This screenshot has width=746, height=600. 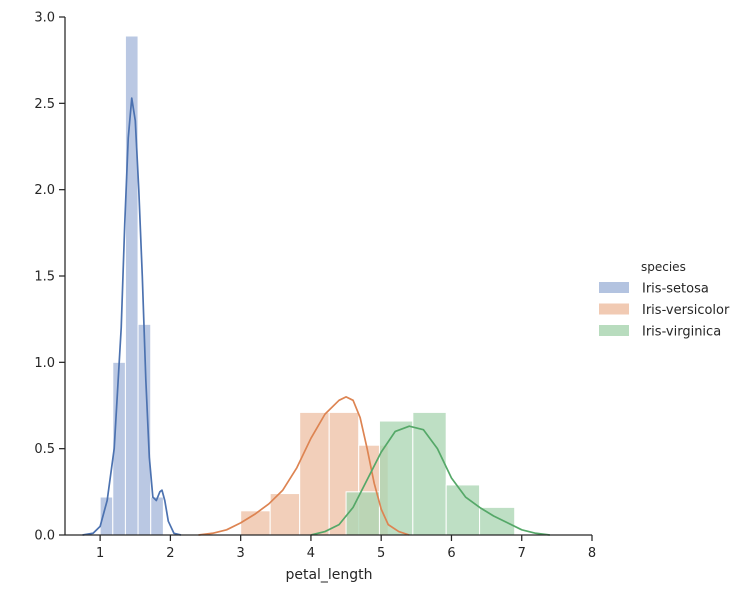 What do you see at coordinates (451, 553) in the screenshot?
I see `x-tick-label: 6` at bounding box center [451, 553].